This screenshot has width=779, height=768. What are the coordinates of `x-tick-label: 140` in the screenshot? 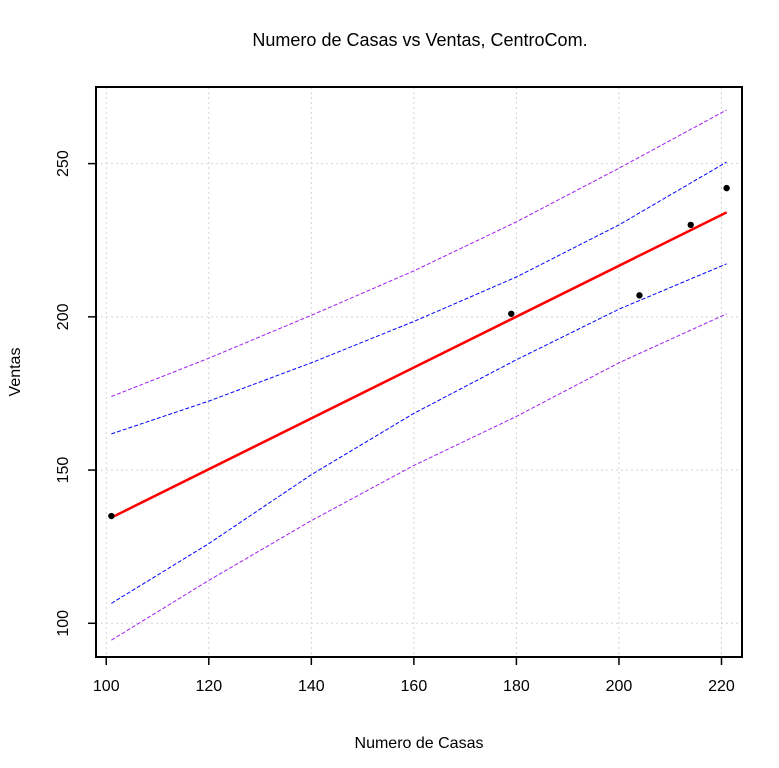 It's located at (311, 686).